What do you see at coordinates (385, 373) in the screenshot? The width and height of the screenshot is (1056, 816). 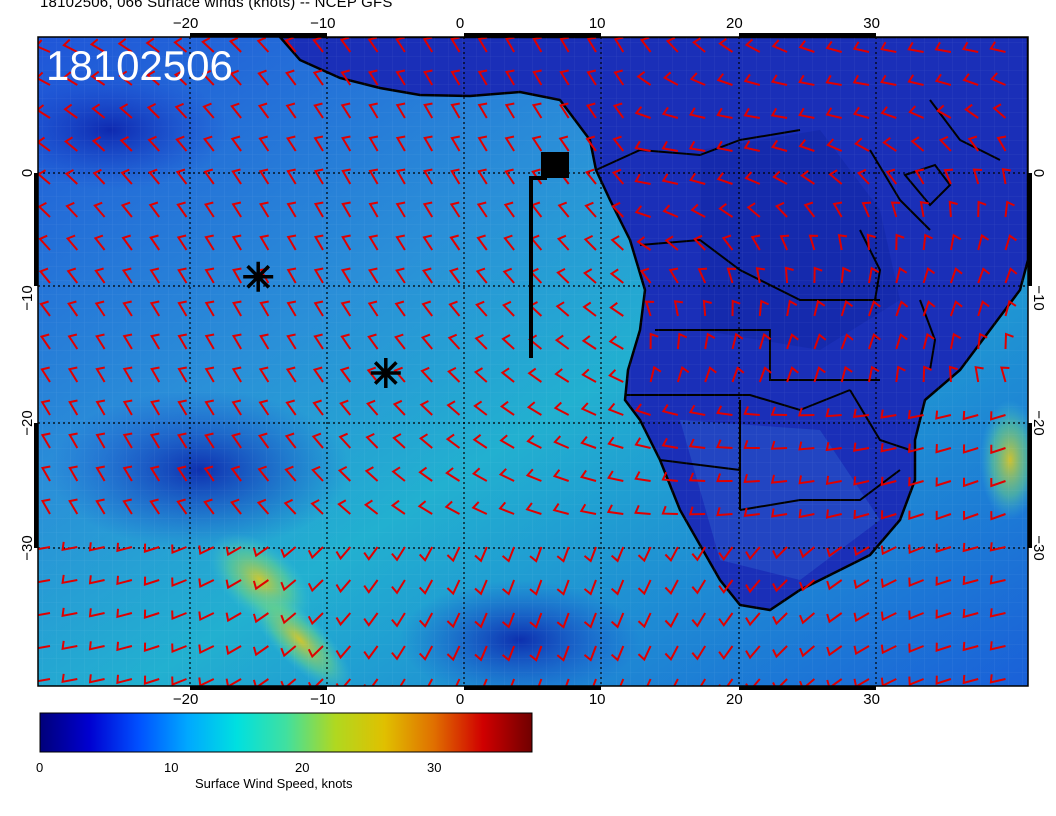 I see `asterisk-marker` at bounding box center [385, 373].